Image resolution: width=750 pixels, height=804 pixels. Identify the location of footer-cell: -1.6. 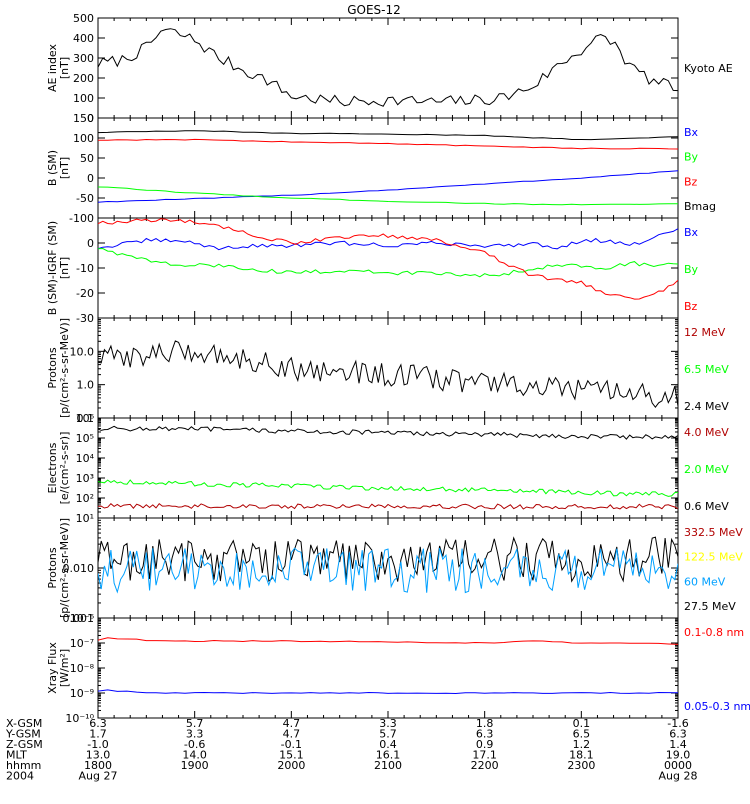
(677, 723).